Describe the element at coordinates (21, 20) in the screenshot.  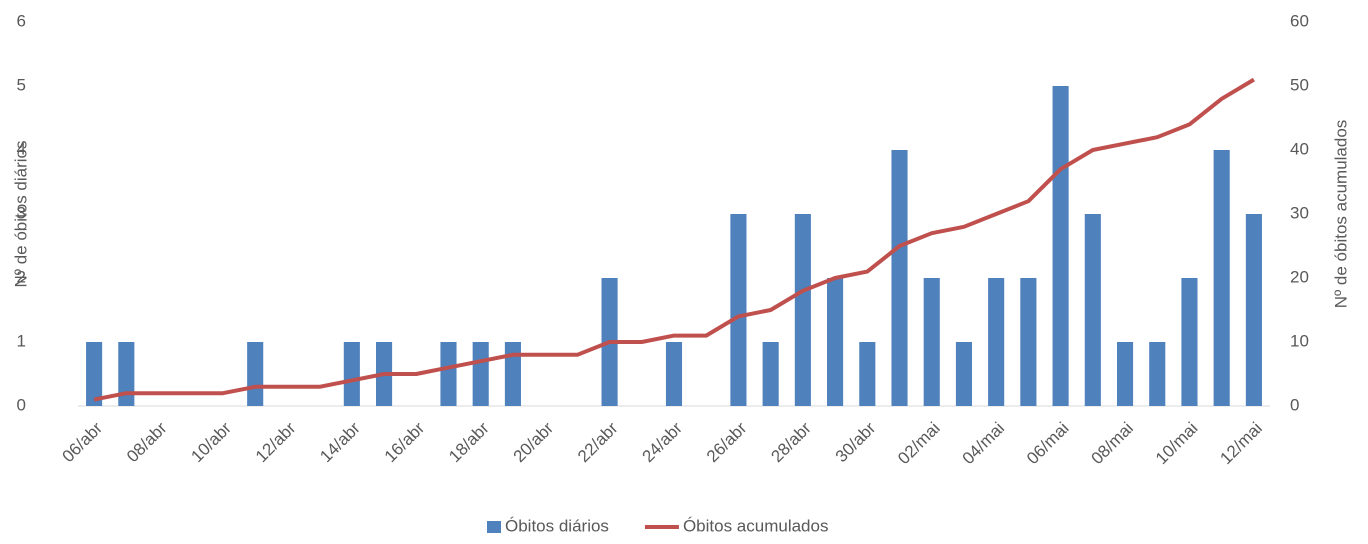
I see `y-tick-label: 6` at that location.